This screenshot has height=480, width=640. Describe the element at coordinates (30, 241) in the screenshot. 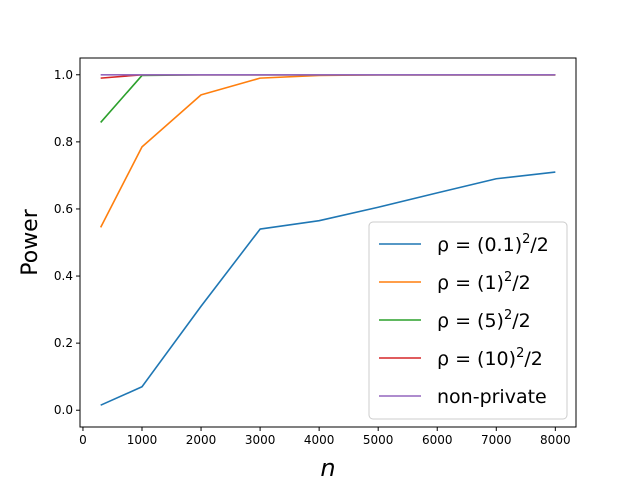

I see `y-axis-label: Power` at that location.